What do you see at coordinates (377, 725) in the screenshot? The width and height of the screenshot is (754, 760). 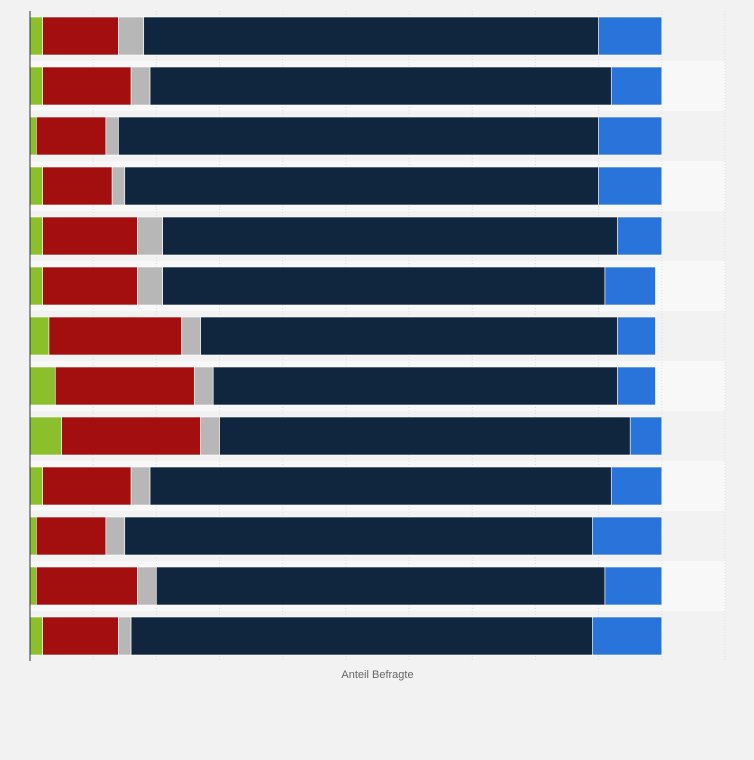 I see `chart-footer-area` at bounding box center [377, 725].